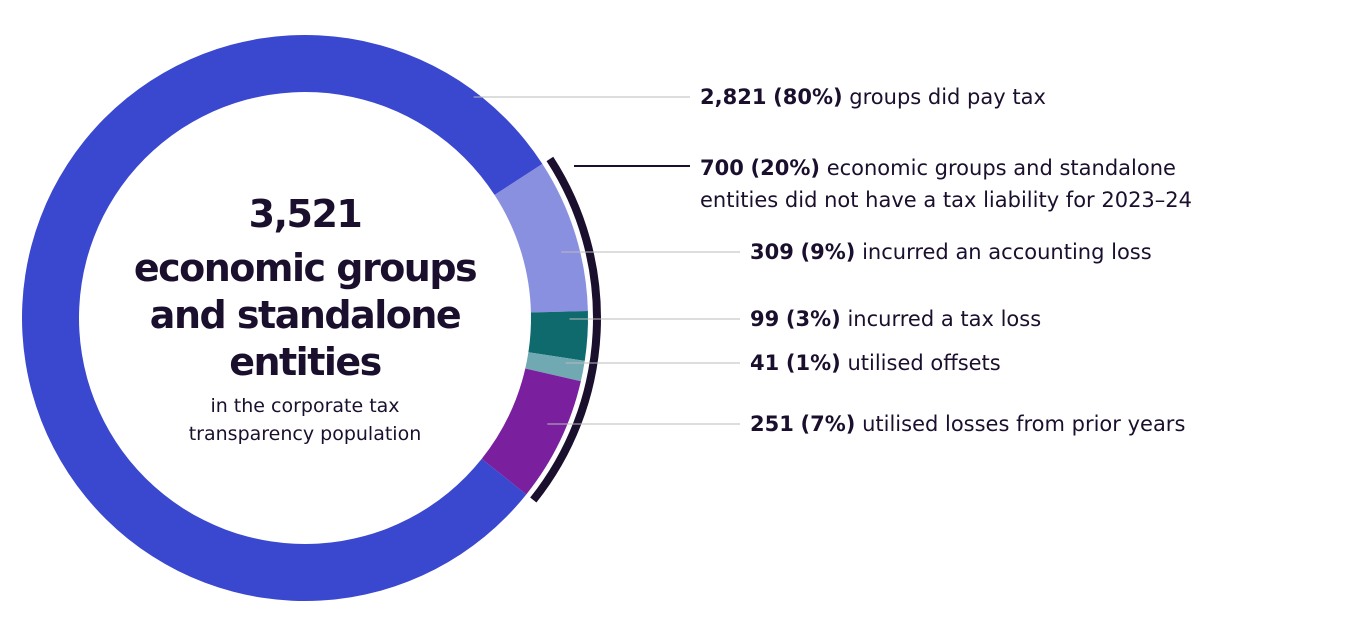 The width and height of the screenshot is (1360, 640). Describe the element at coordinates (305, 434) in the screenshot. I see `center-subtitle-line: transparency population` at that location.